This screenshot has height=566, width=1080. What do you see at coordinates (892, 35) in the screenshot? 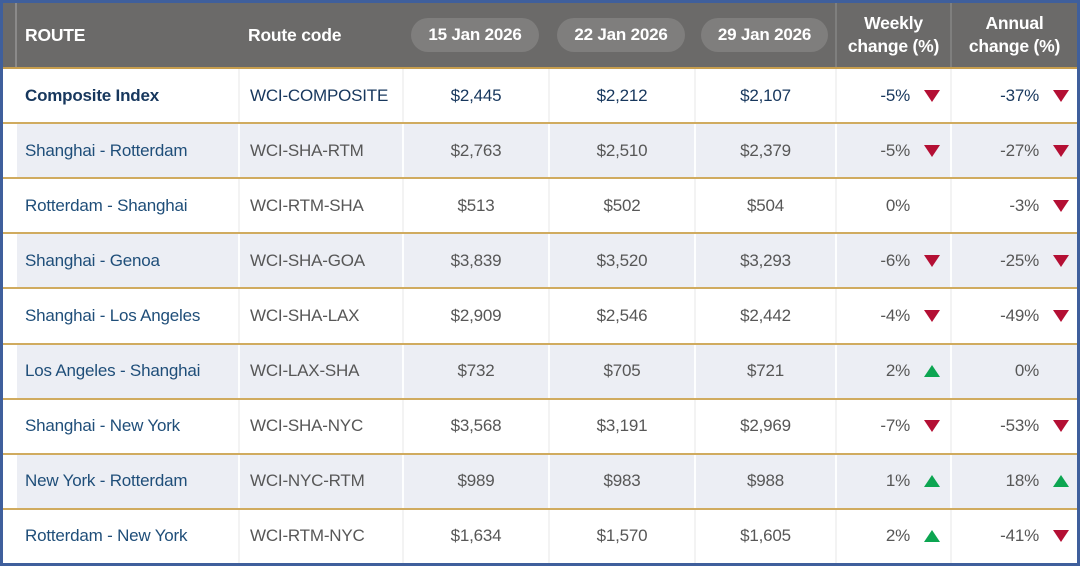
I see `column-header-weekly-change: Weekly change (%)` at bounding box center [892, 35].